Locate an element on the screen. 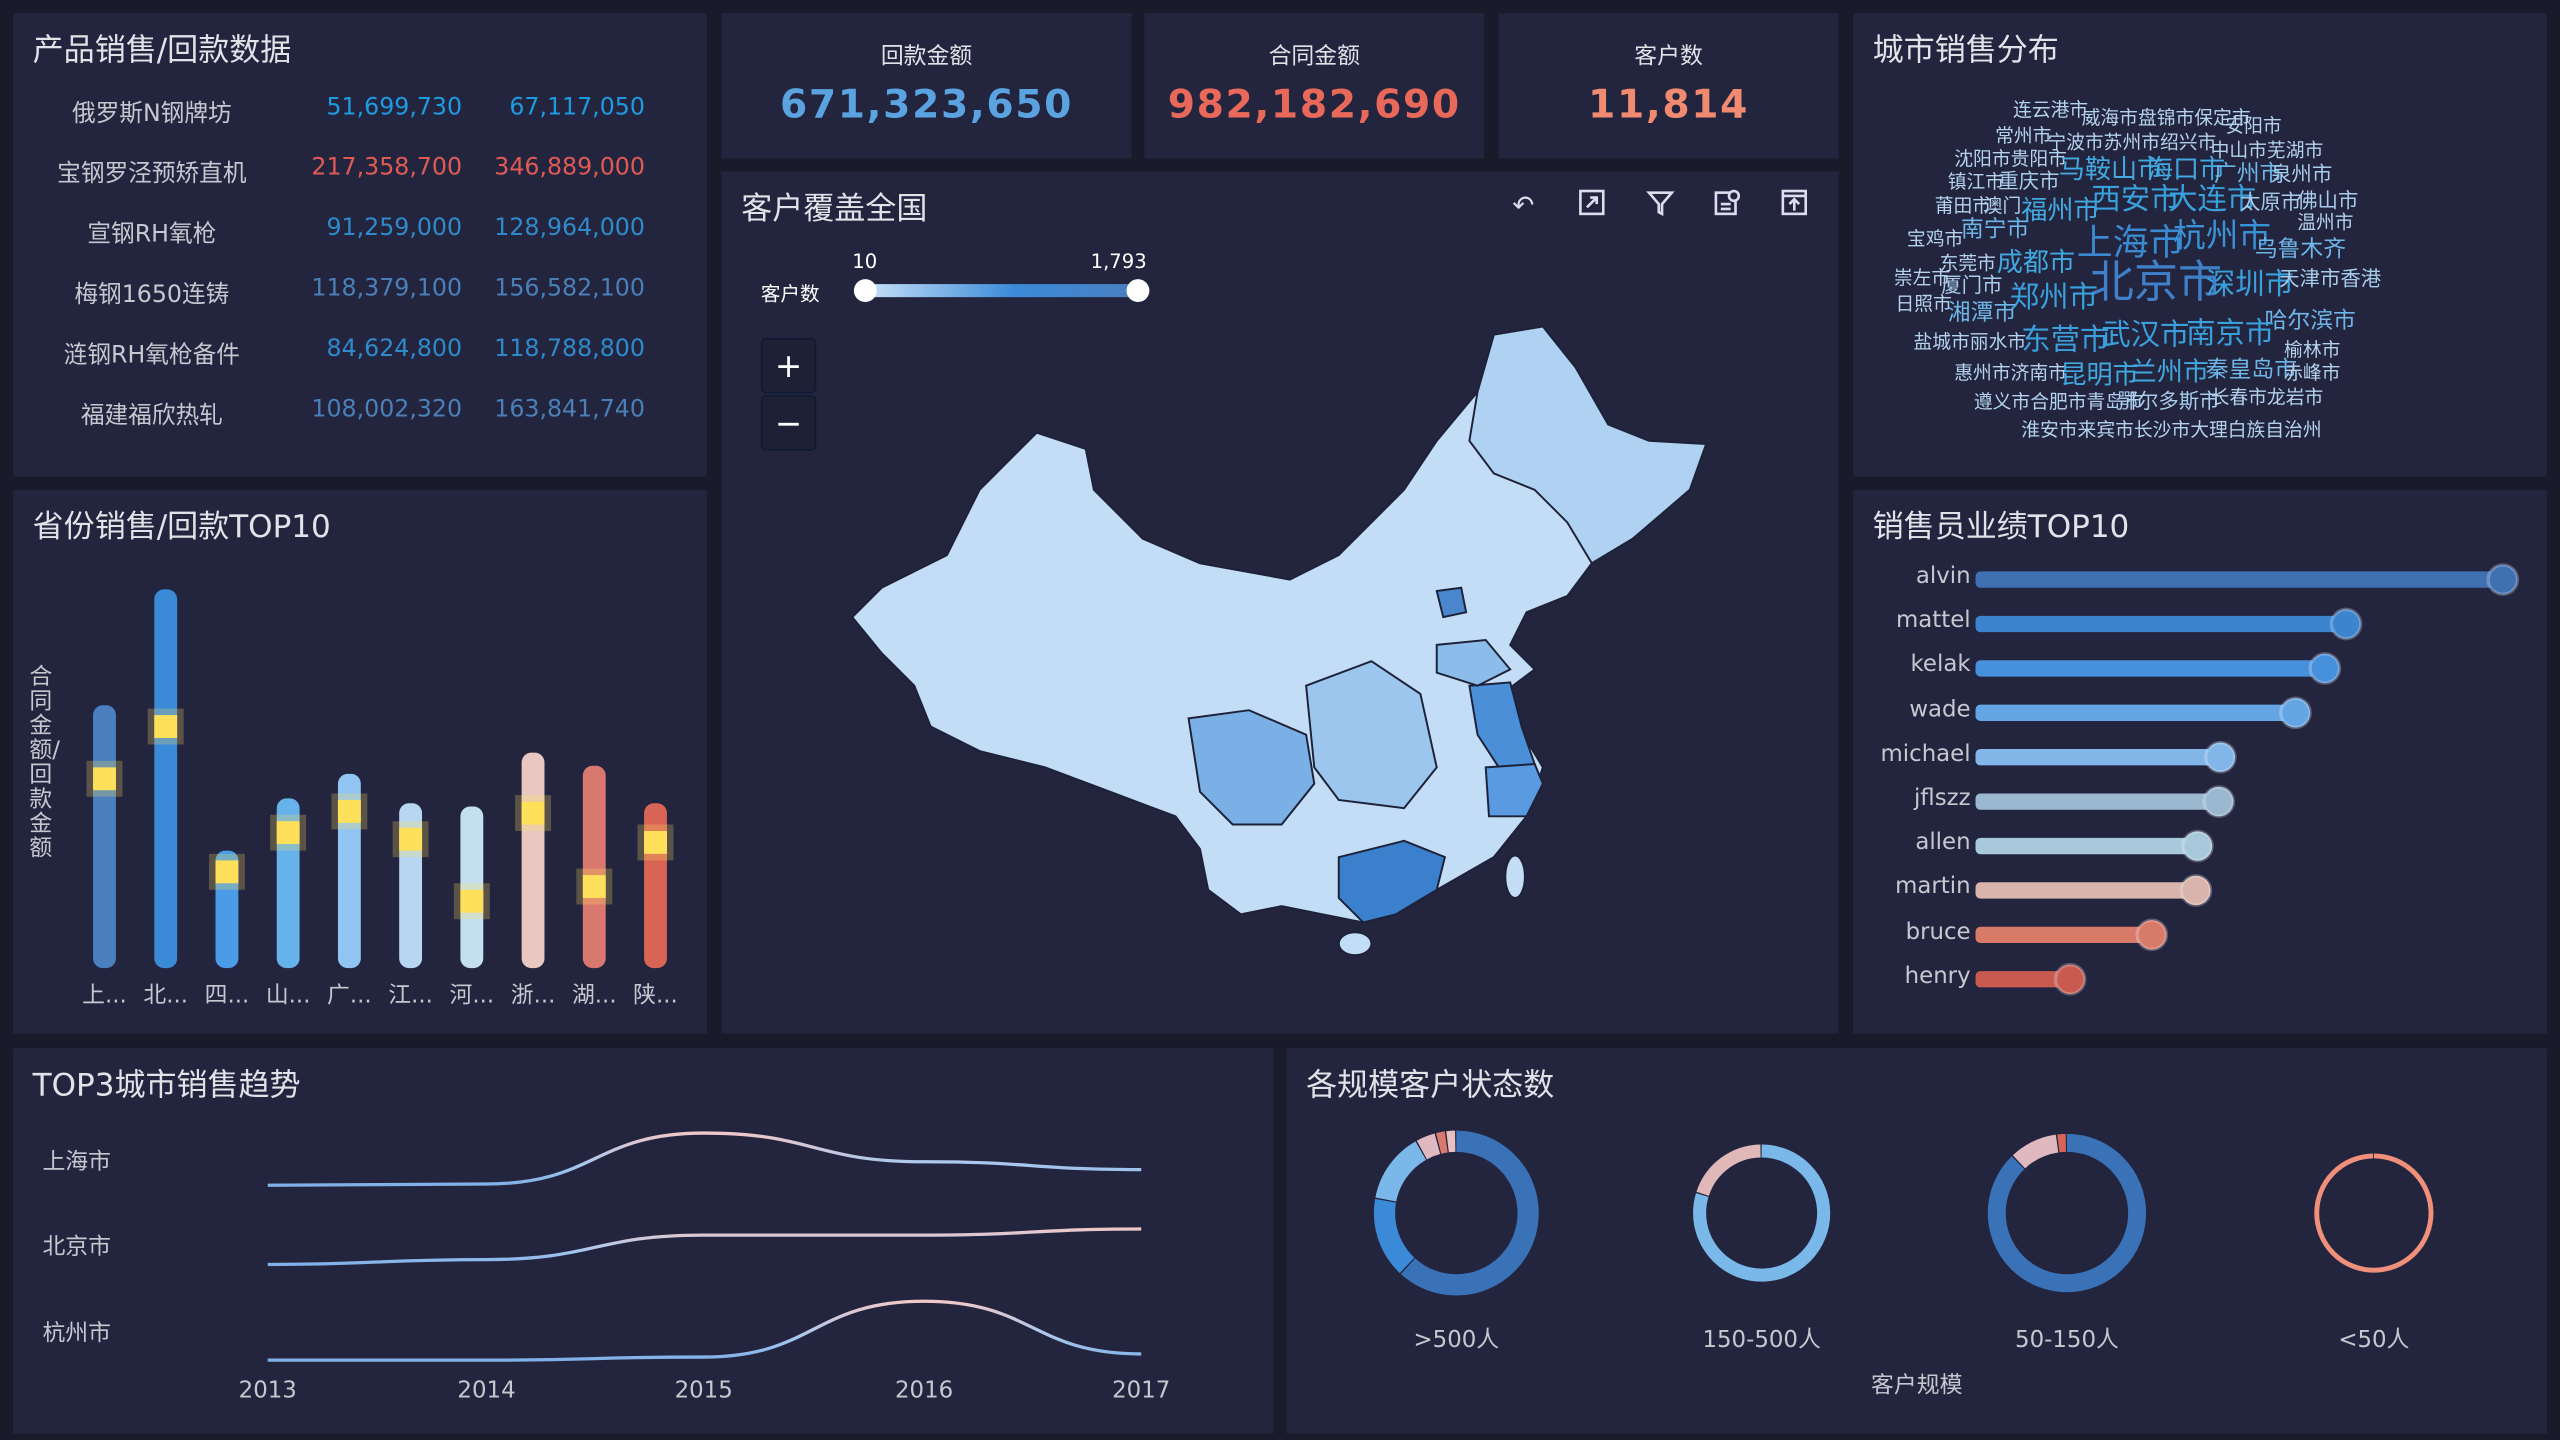 The width and height of the screenshot is (2560, 1440). city-word: 大连市 is located at coordinates (2212, 200).